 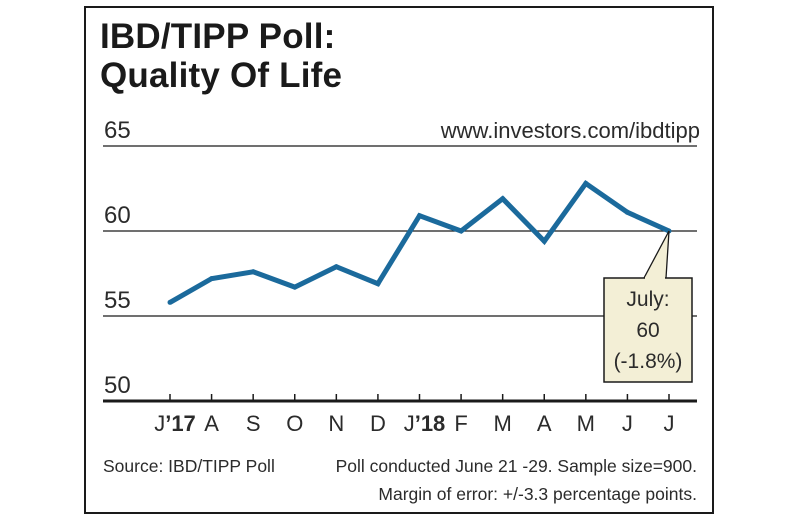 I want to click on callout-line: (-1.8%), so click(x=648, y=361).